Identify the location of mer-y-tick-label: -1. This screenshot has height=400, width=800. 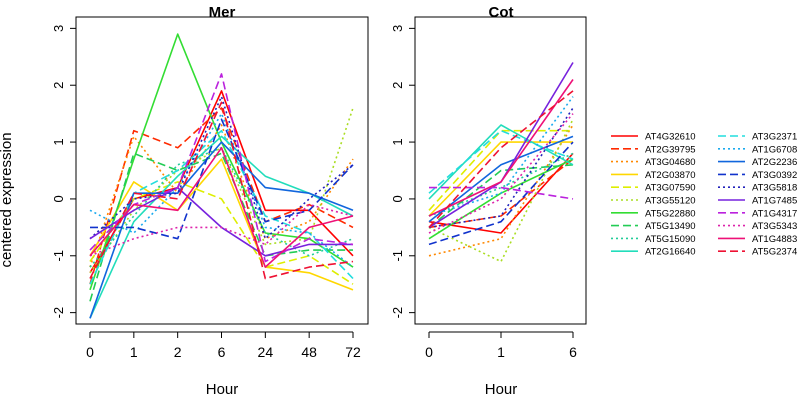
(58, 256).